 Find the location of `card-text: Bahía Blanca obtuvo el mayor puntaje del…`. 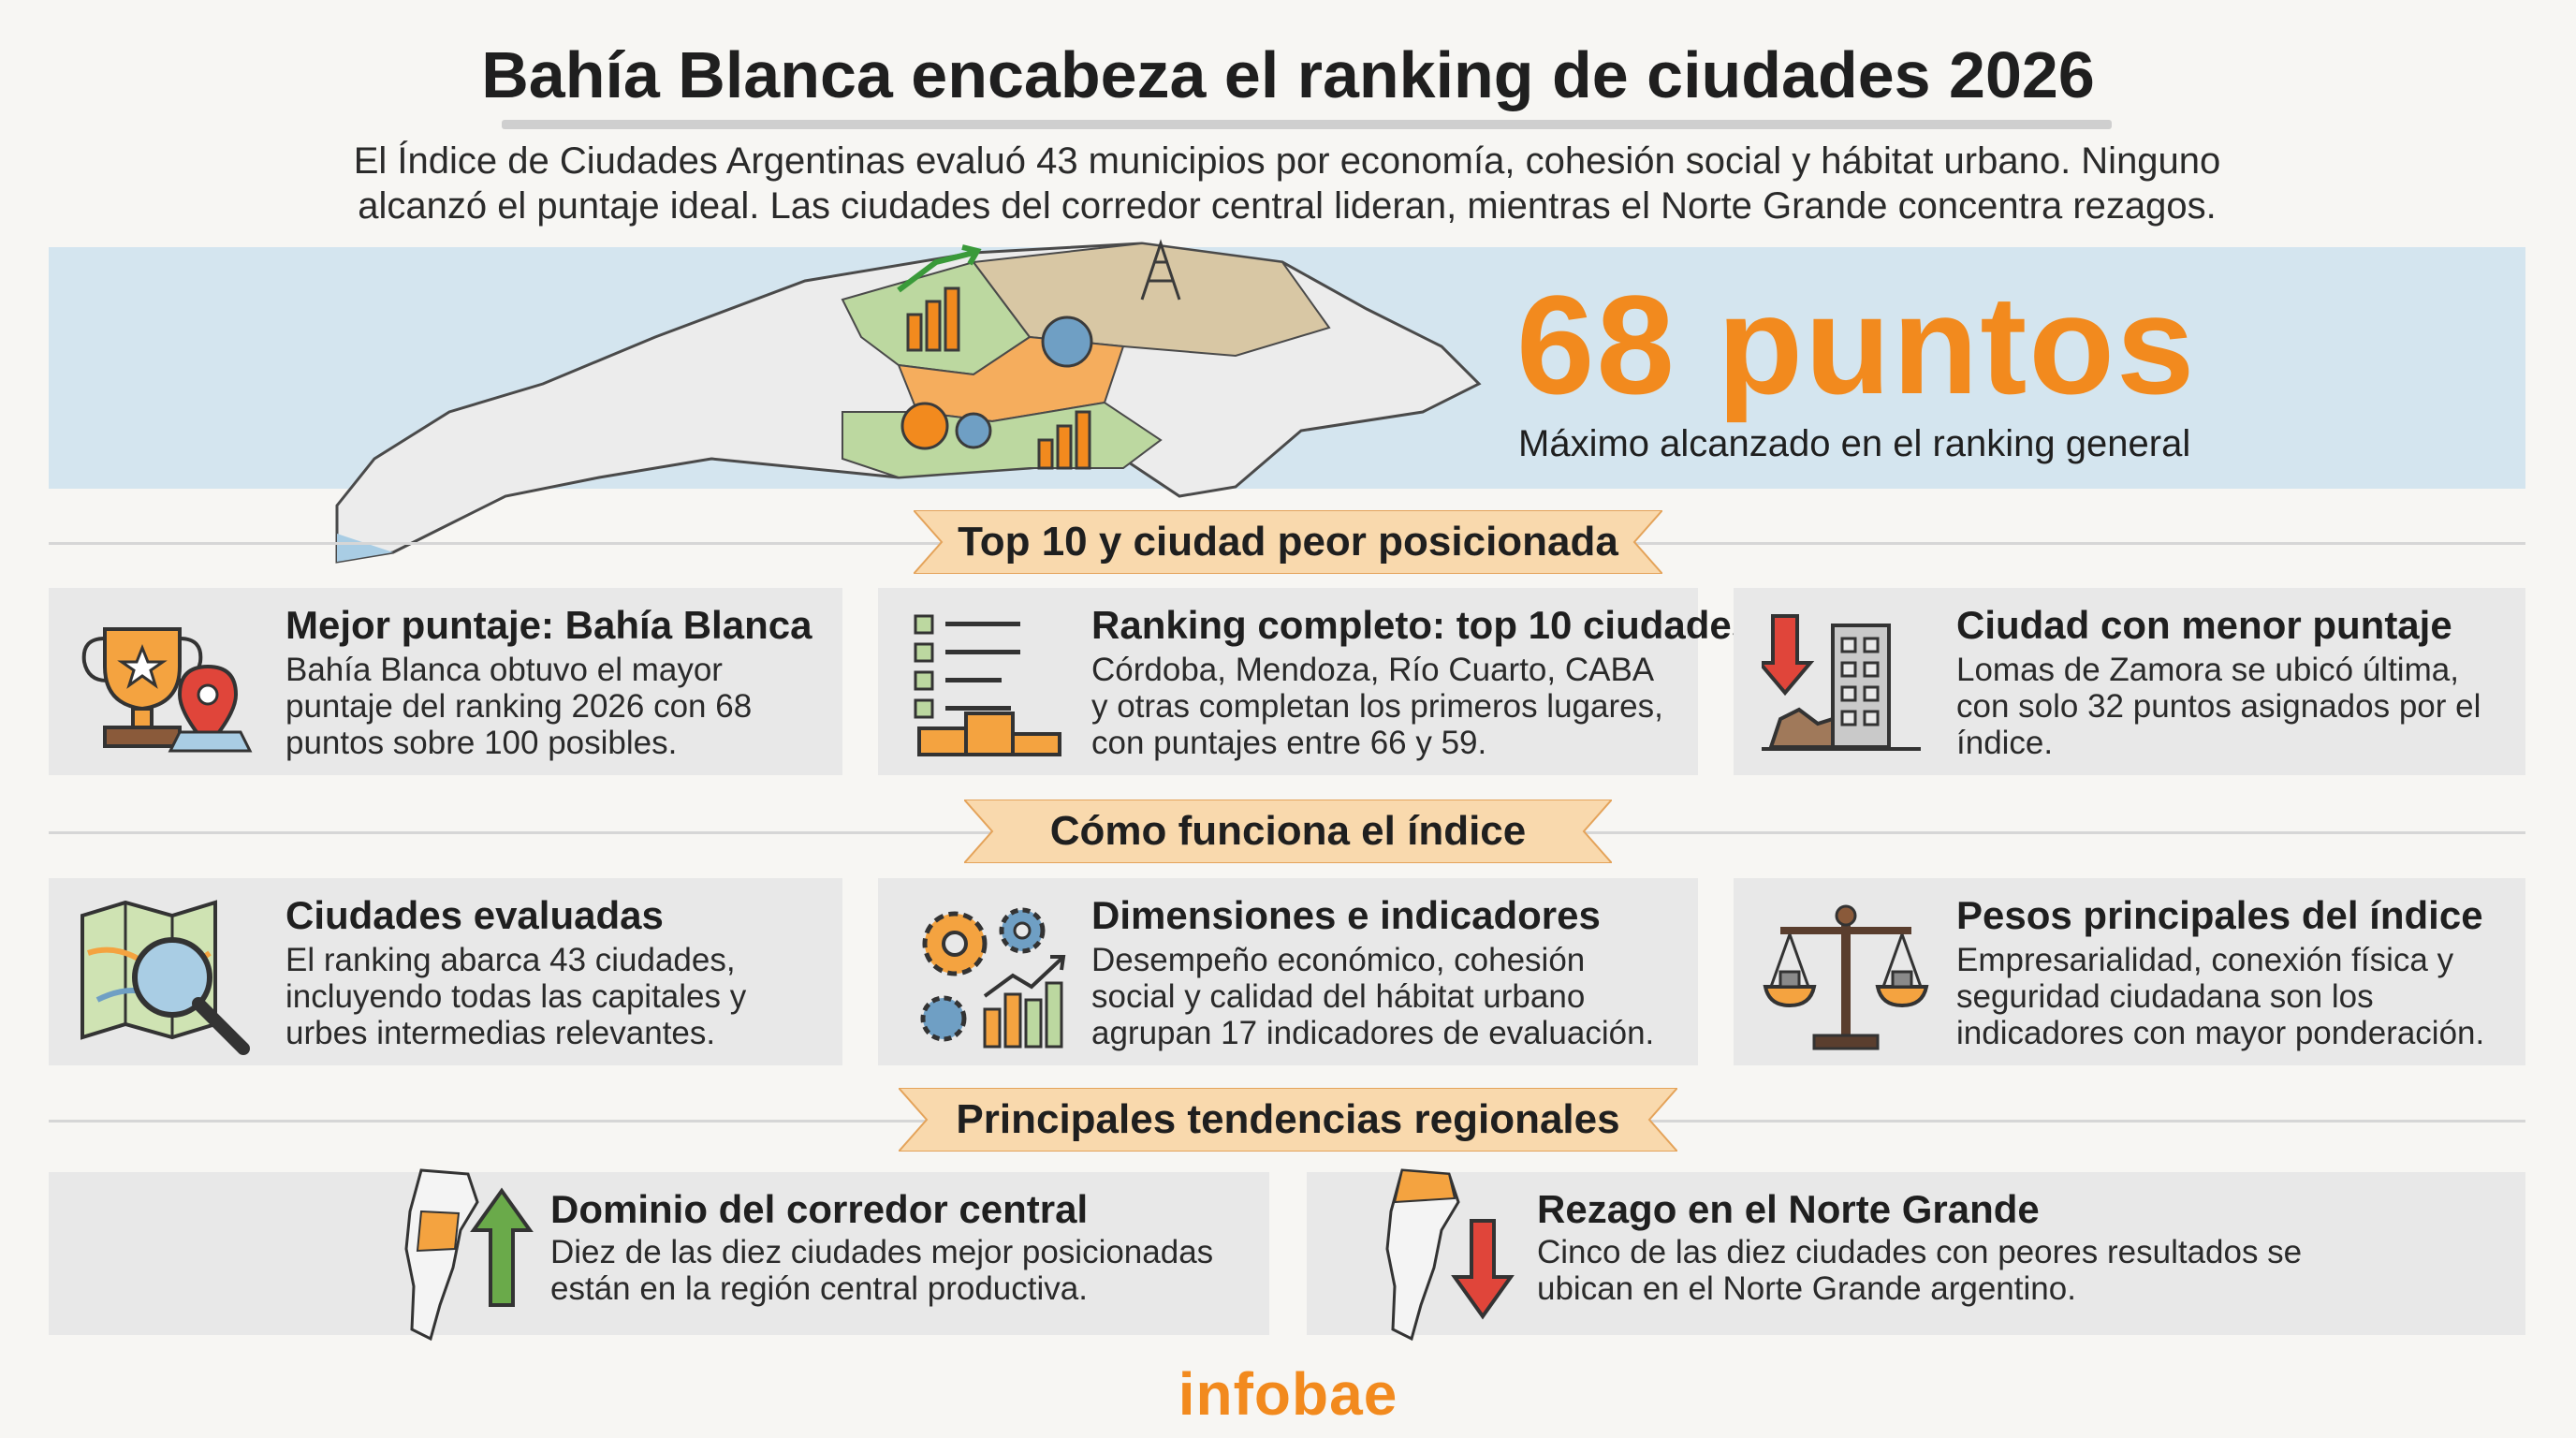

card-text: Bahía Blanca obtuvo el mayor puntaje del… is located at coordinates (519, 706).